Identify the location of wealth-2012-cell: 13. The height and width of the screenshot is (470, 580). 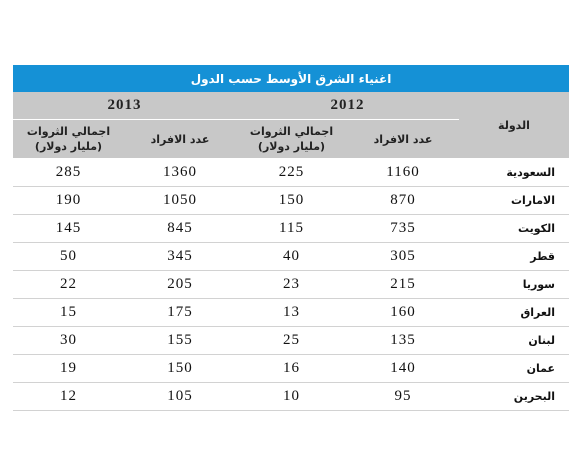
(291, 312).